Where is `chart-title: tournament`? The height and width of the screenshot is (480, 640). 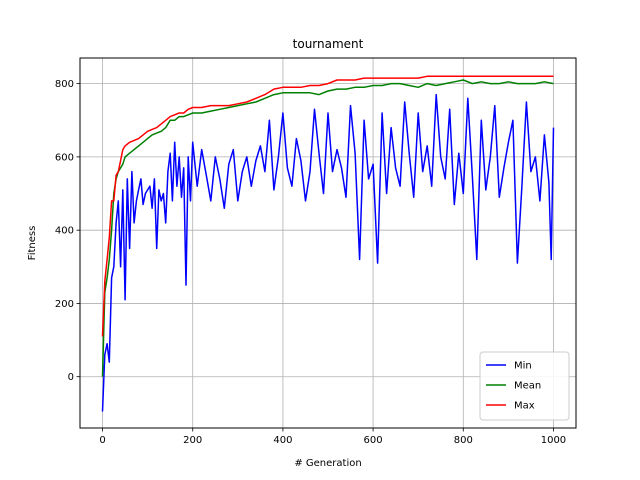 chart-title: tournament is located at coordinates (328, 44).